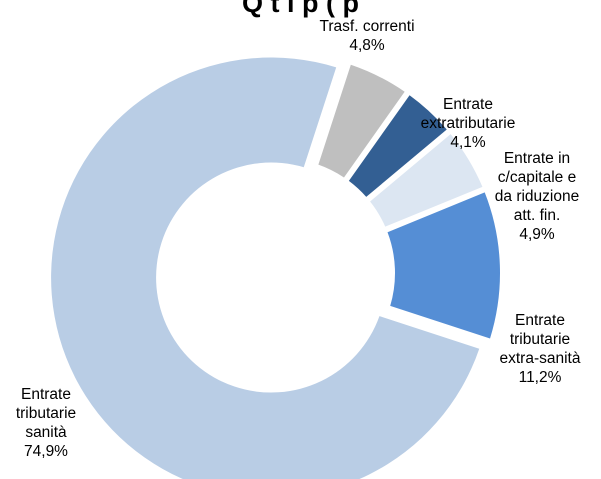 The image size is (601, 479). Describe the element at coordinates (367, 45) in the screenshot. I see `slice-value-label: 4,8%` at that location.